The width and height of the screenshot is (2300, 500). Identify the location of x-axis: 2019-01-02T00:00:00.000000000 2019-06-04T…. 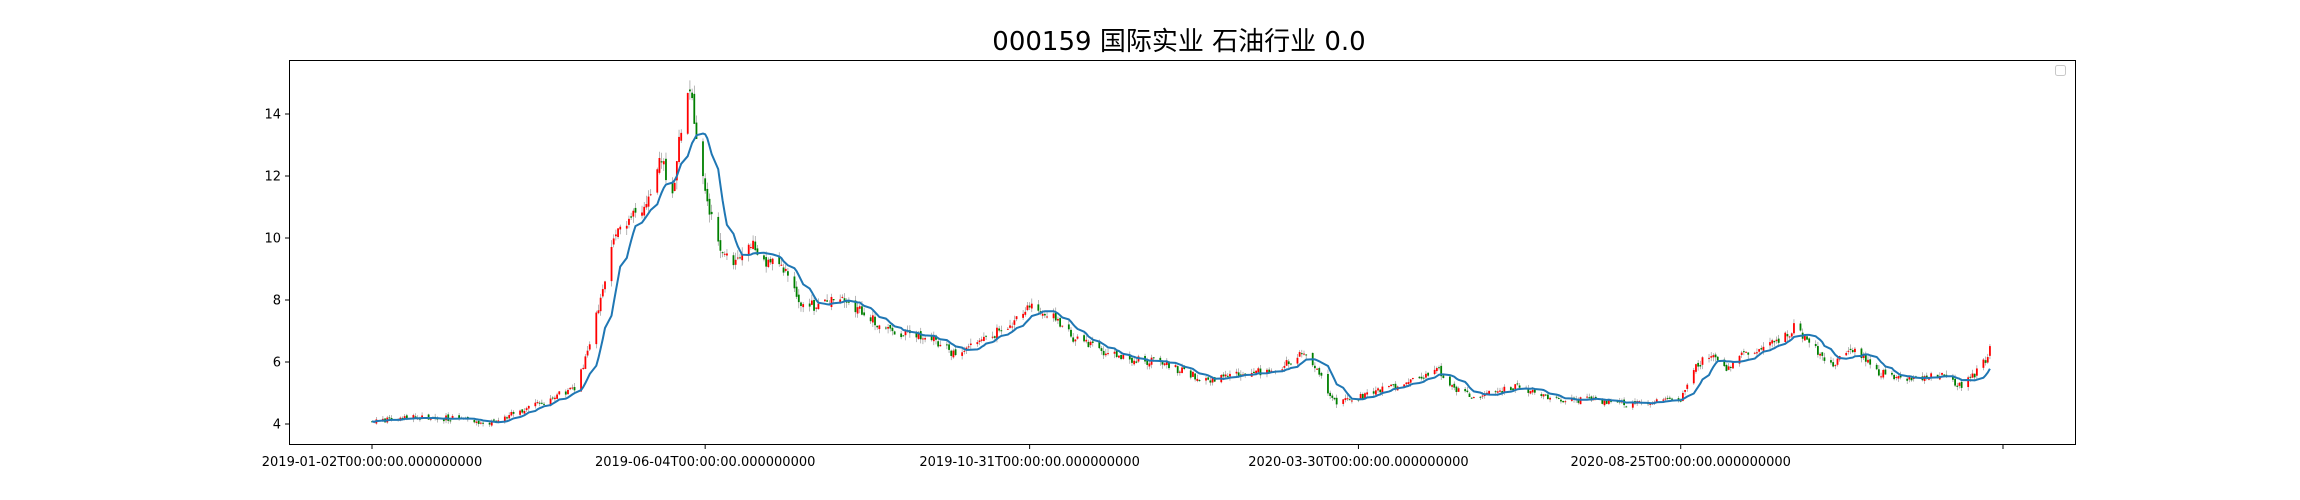
(1133, 457).